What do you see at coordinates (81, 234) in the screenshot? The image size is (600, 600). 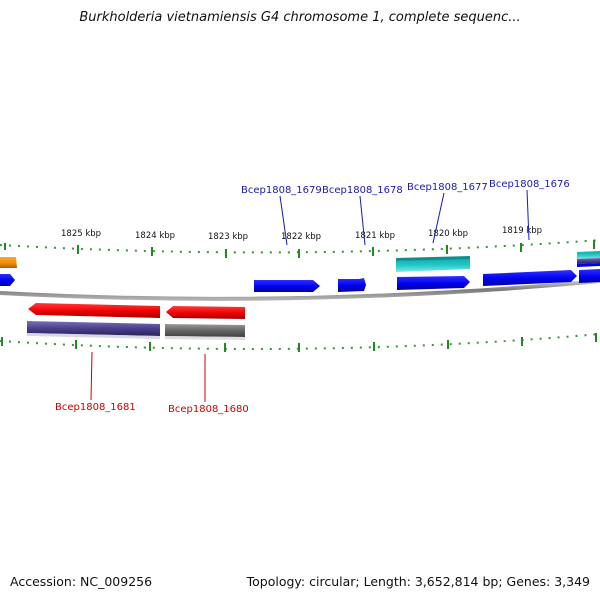 I see `scale-label-1825: 1825 kbp` at bounding box center [81, 234].